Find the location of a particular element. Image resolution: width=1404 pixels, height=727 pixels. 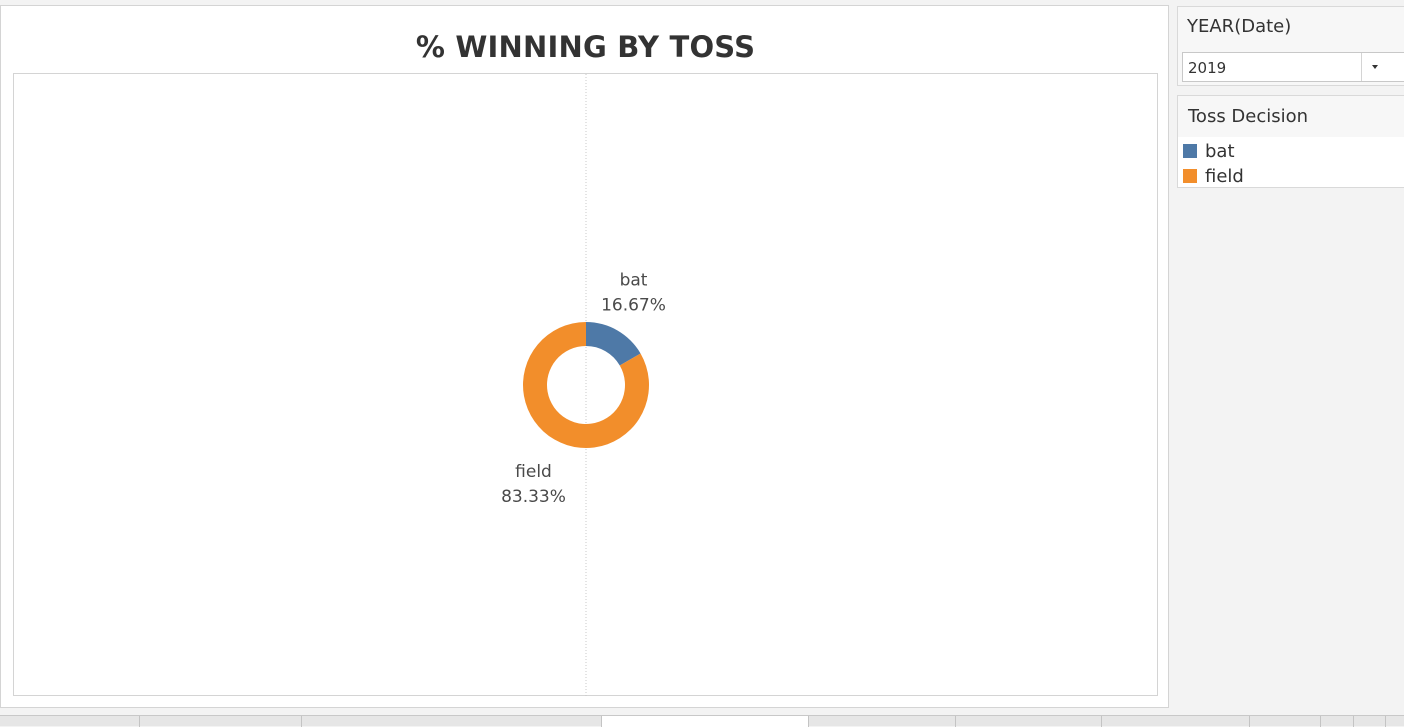

legend-title: Toss Decision is located at coordinates (1248, 116).